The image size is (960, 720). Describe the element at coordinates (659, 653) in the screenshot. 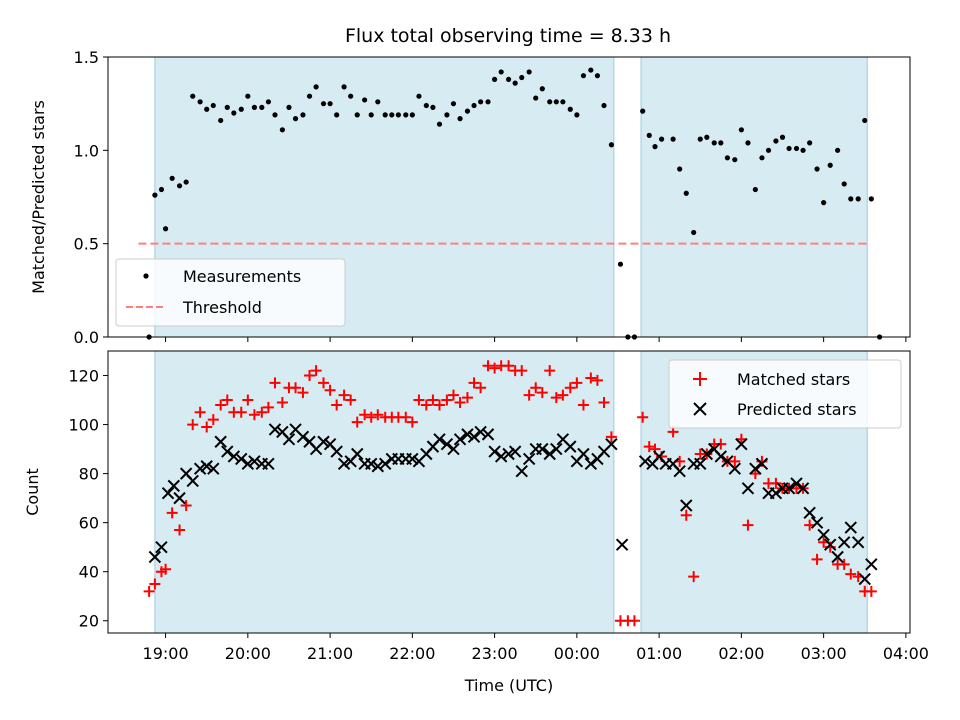

I see `x-tick-label: 01:00` at that location.